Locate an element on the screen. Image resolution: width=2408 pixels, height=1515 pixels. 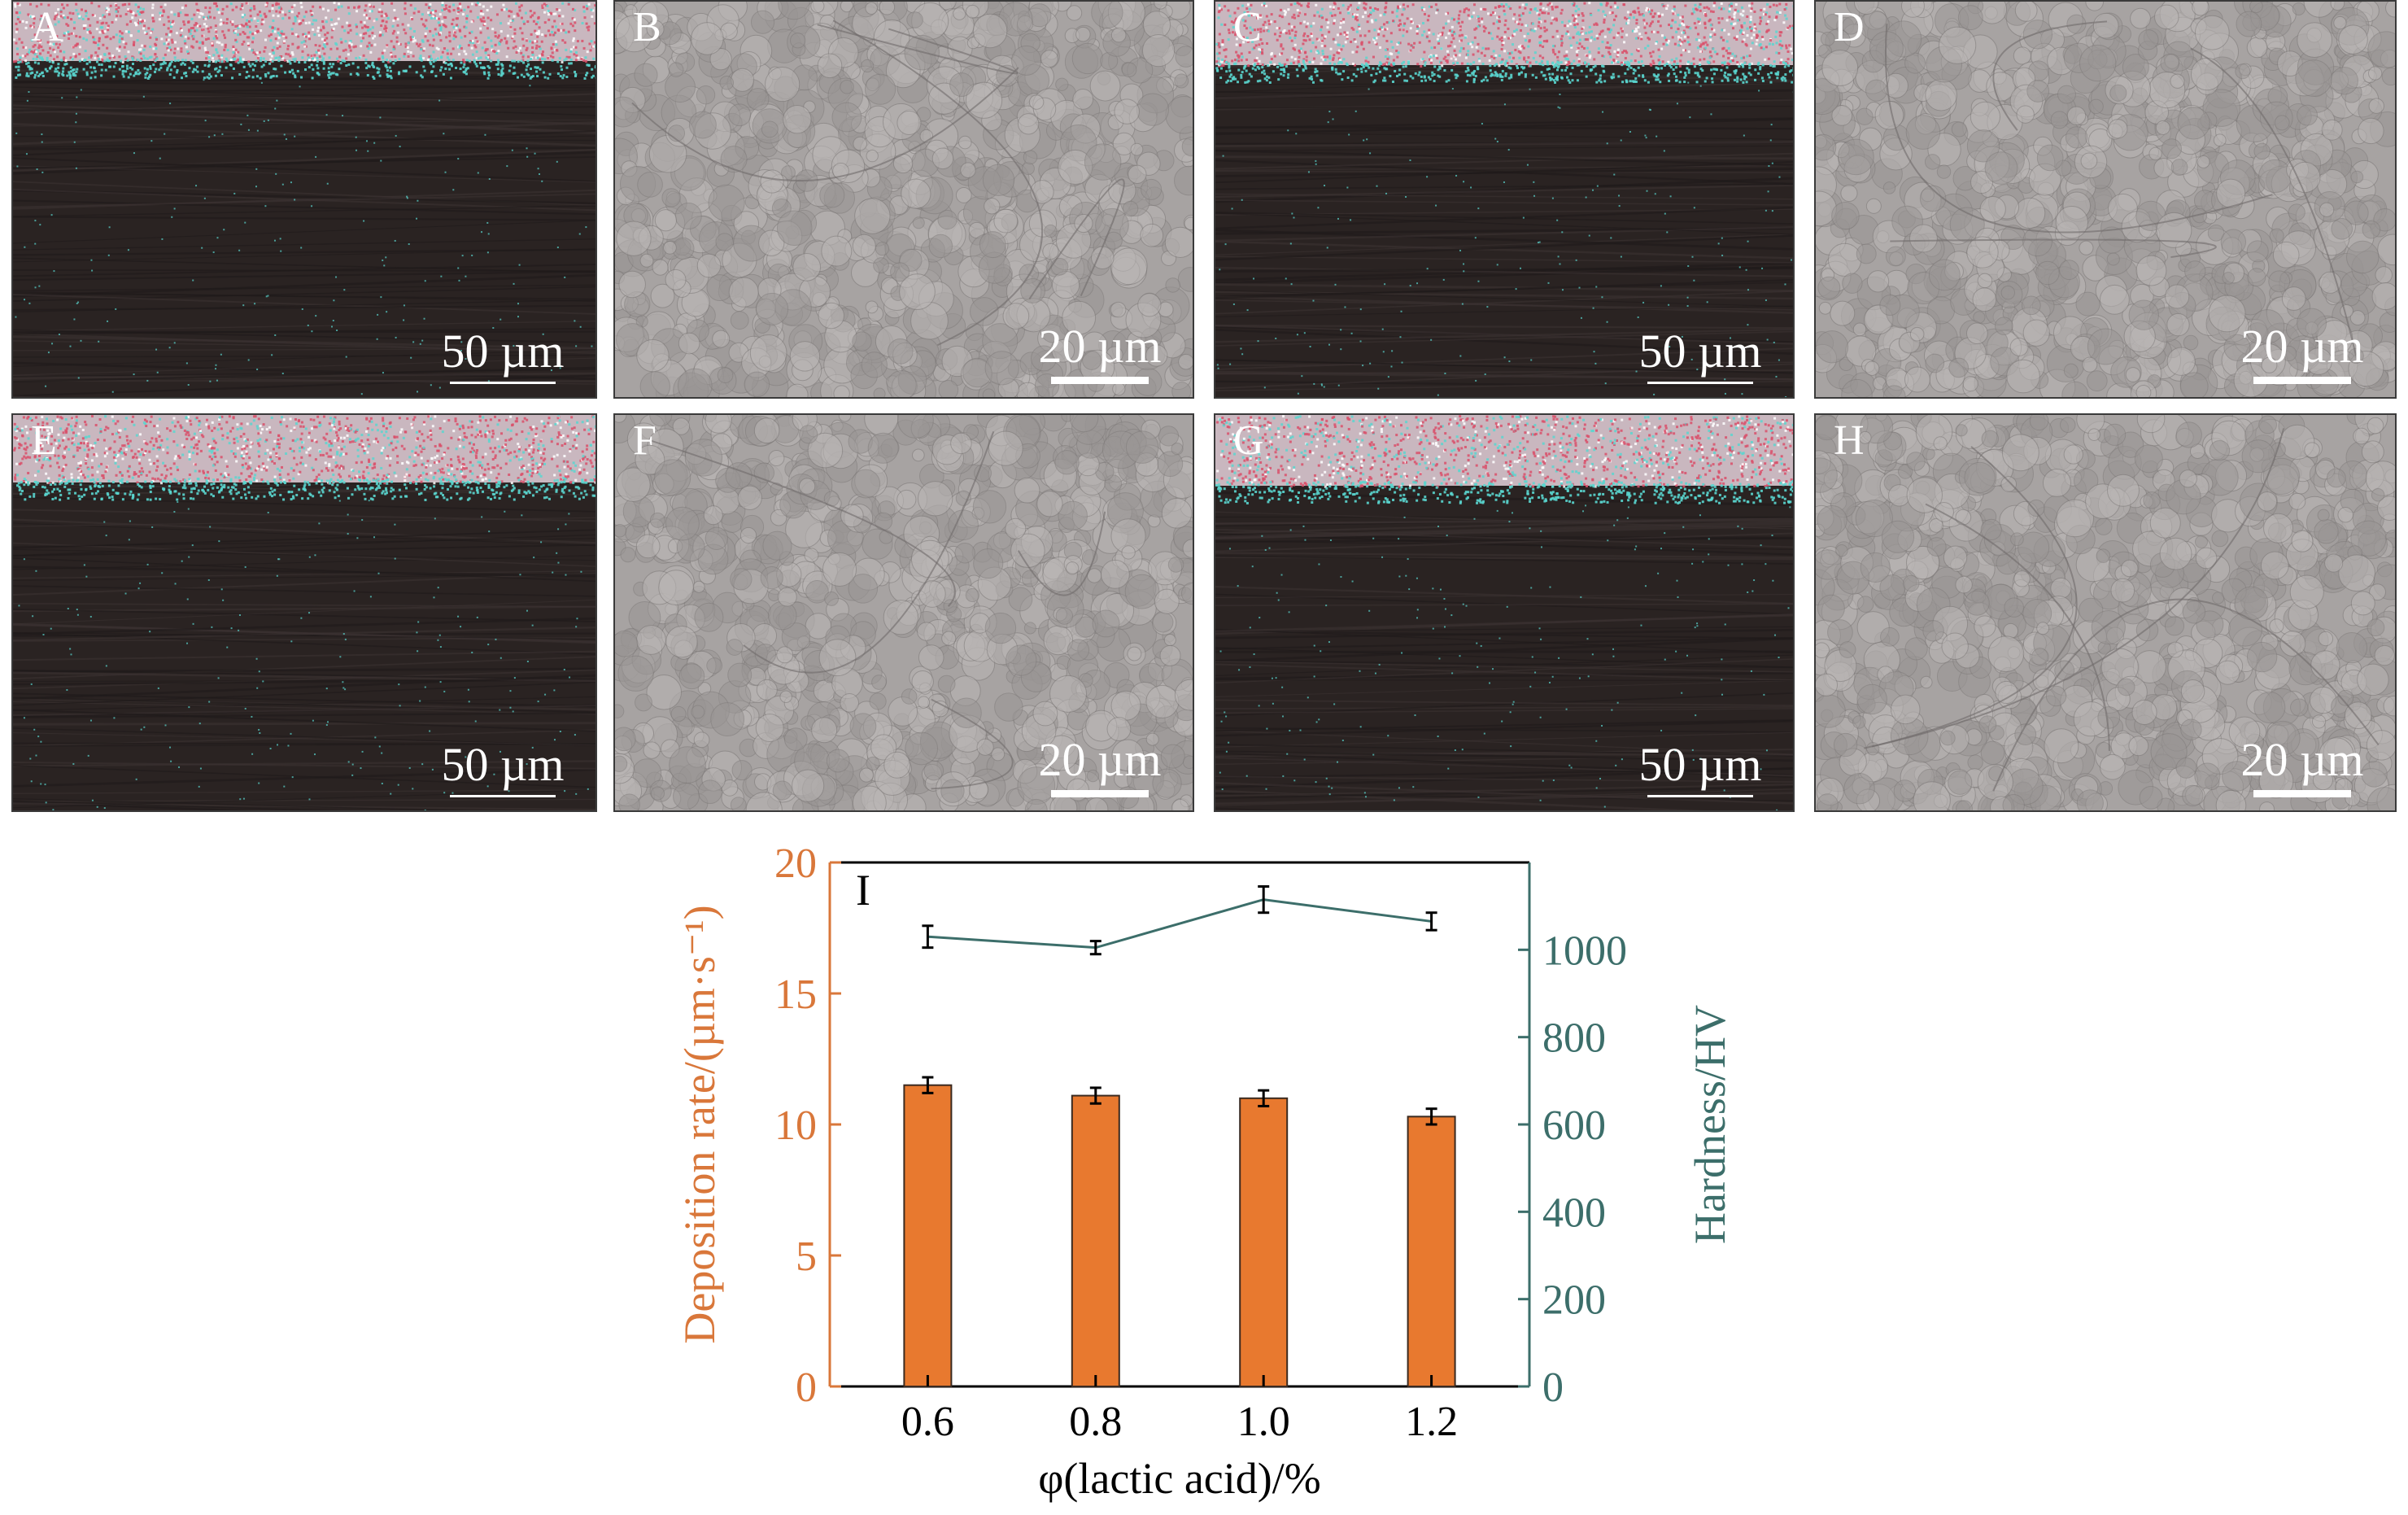
left-tick-label: 20 is located at coordinates (795, 863).